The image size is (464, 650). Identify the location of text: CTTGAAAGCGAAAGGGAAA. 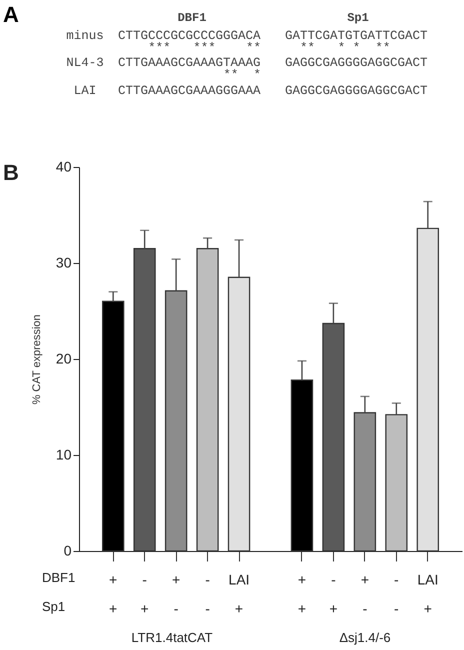
(190, 91).